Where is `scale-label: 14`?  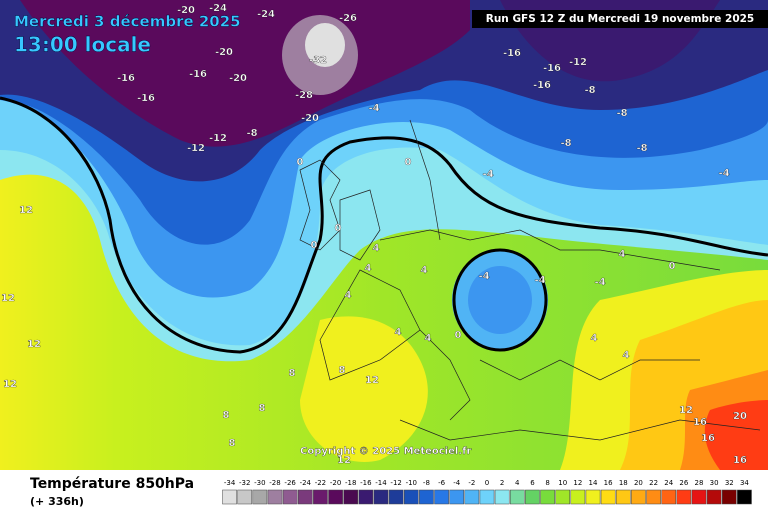 scale-label: 14 is located at coordinates (593, 483).